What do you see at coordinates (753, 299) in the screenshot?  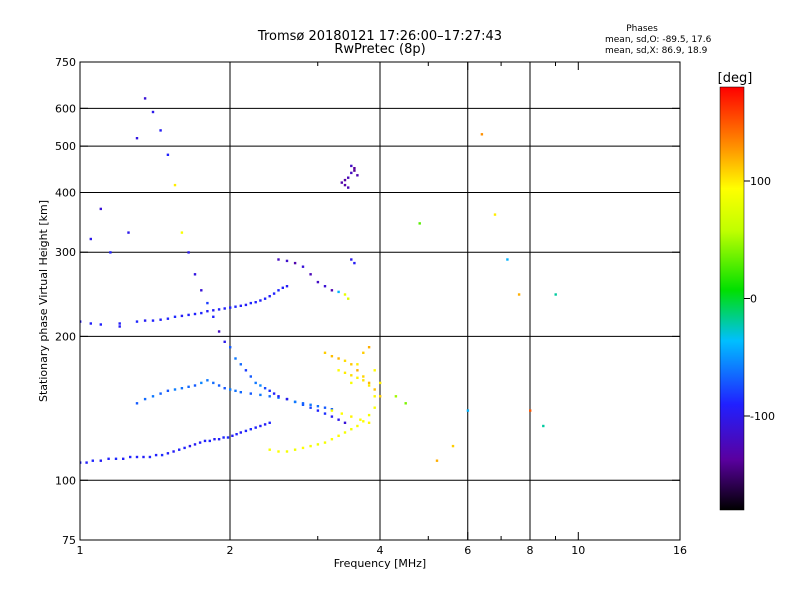 I see `colorbar-tick-label: 0` at bounding box center [753, 299].